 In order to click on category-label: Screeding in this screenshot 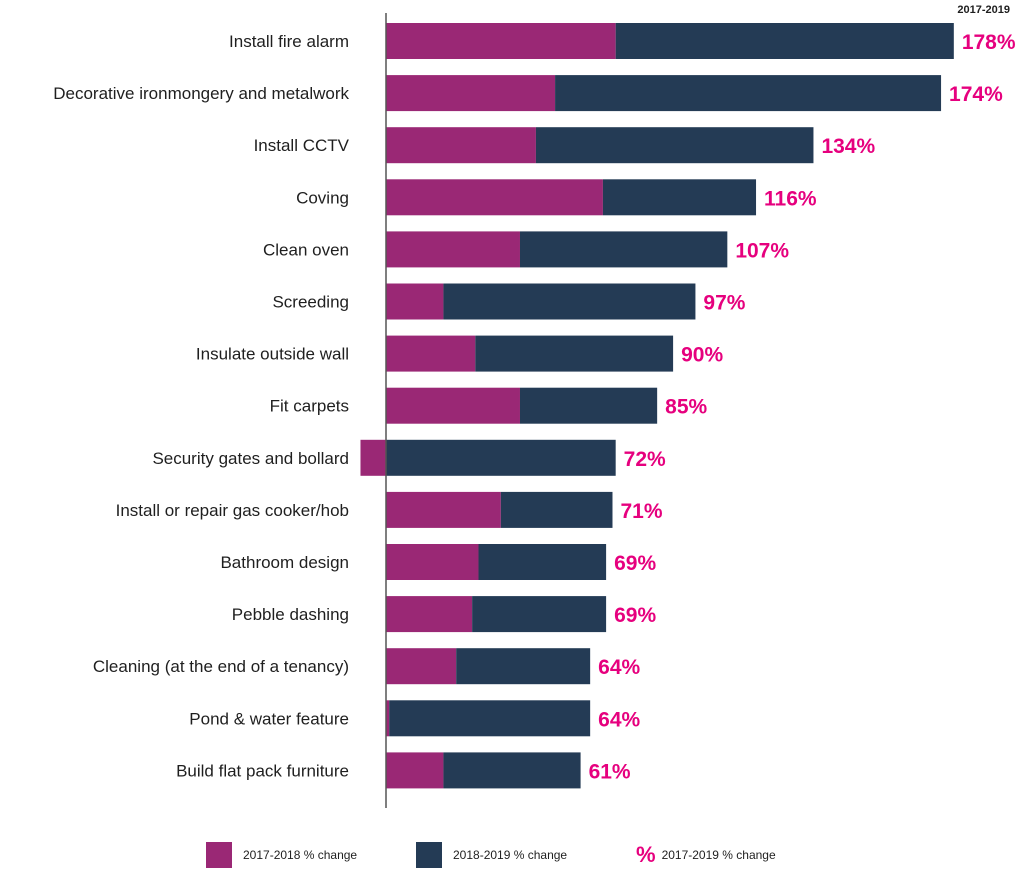, I will do `click(310, 302)`.